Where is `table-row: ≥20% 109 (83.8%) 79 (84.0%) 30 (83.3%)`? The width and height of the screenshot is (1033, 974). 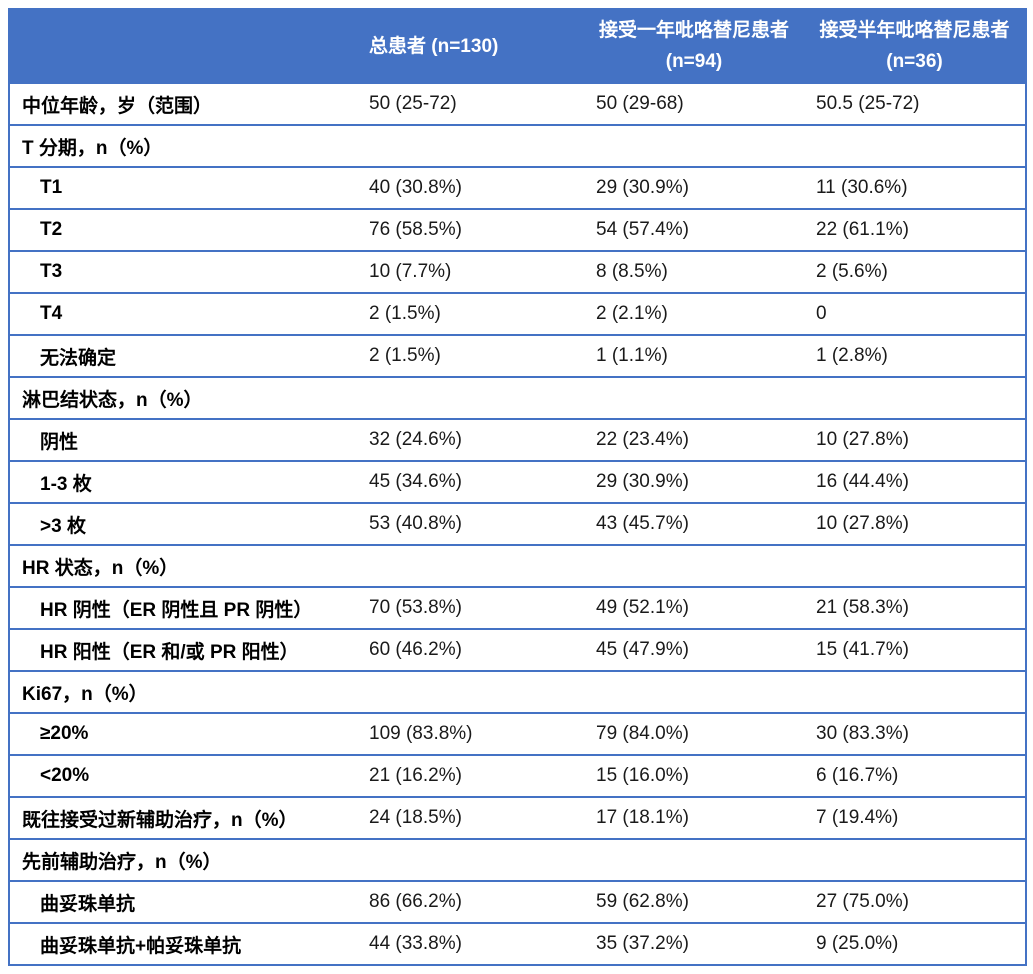 table-row: ≥20% 109 (83.8%) 79 (84.0%) 30 (83.3%) is located at coordinates (517, 733).